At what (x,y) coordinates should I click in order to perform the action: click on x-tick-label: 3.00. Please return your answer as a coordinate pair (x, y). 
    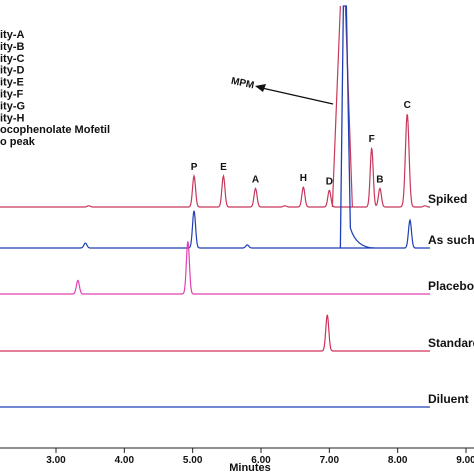
    Looking at the image, I should click on (56, 460).